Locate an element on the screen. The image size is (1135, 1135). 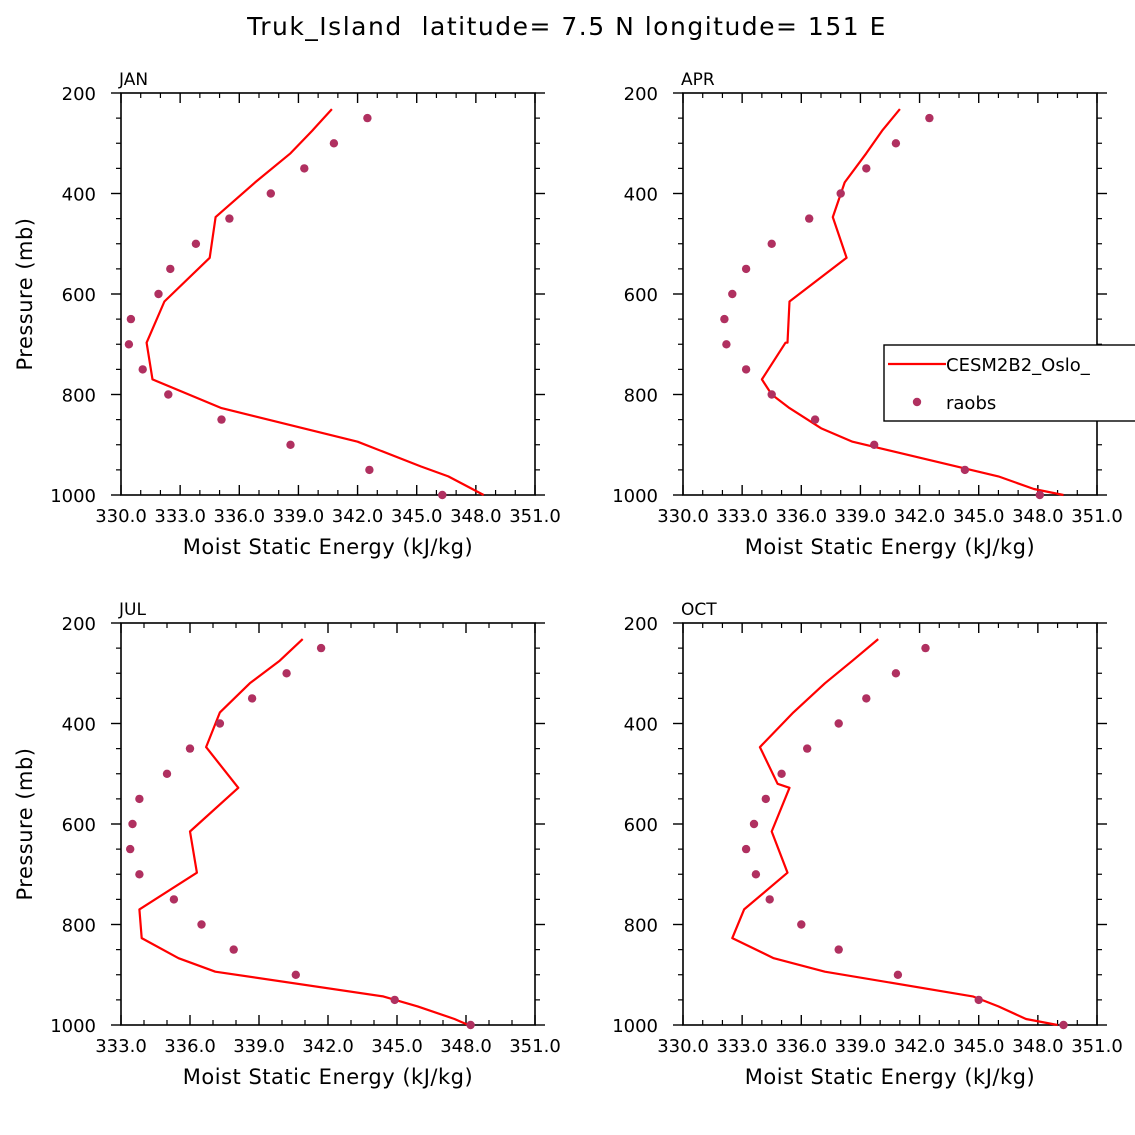
panel-label: OCT is located at coordinates (699, 610).